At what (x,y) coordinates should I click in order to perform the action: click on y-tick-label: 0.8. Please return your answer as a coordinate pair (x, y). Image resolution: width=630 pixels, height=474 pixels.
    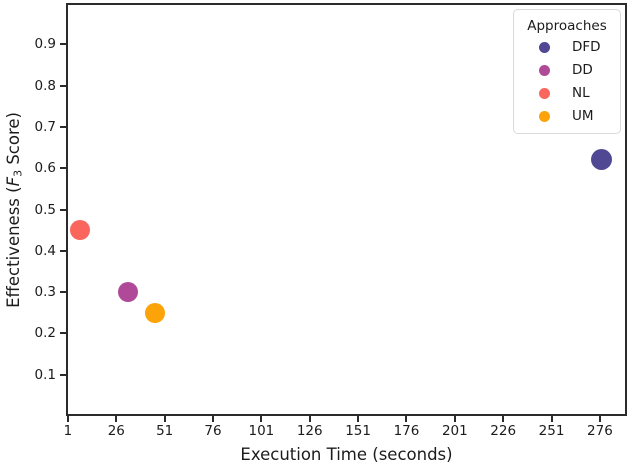
    Looking at the image, I should click on (45, 85).